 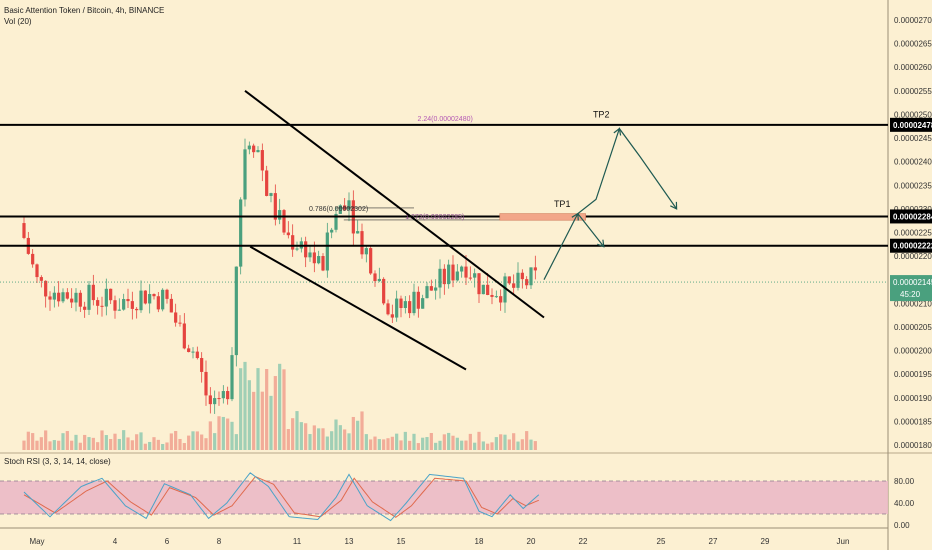 What do you see at coordinates (349, 541) in the screenshot?
I see `x-tick-label: 13` at bounding box center [349, 541].